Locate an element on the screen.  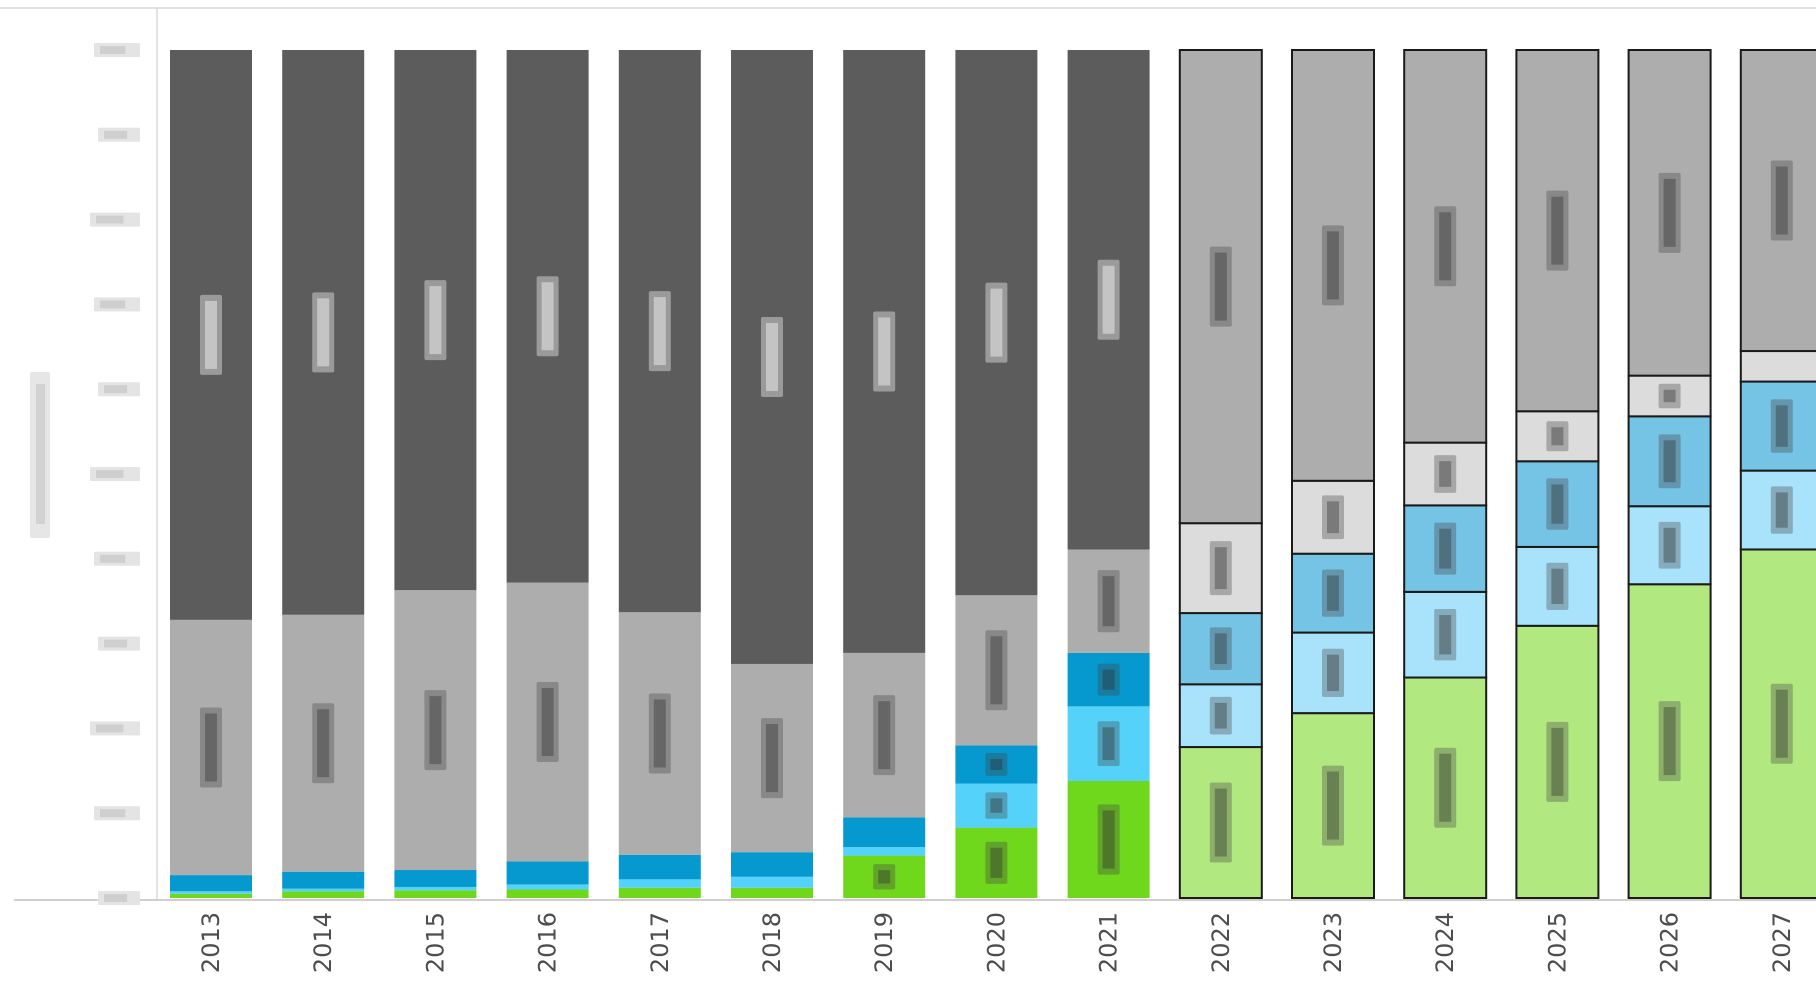
segment-green-2026 is located at coordinates (1669, 741).